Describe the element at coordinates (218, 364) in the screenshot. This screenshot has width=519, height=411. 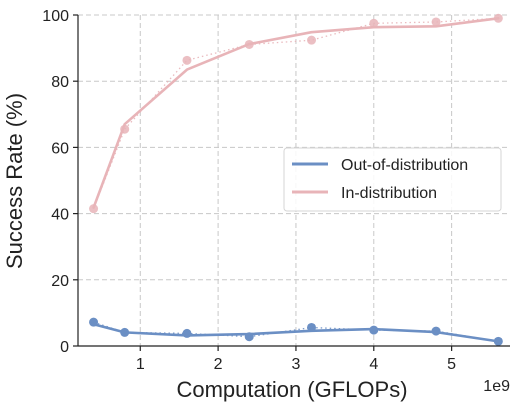
I see `x-tick-label: 2` at that location.